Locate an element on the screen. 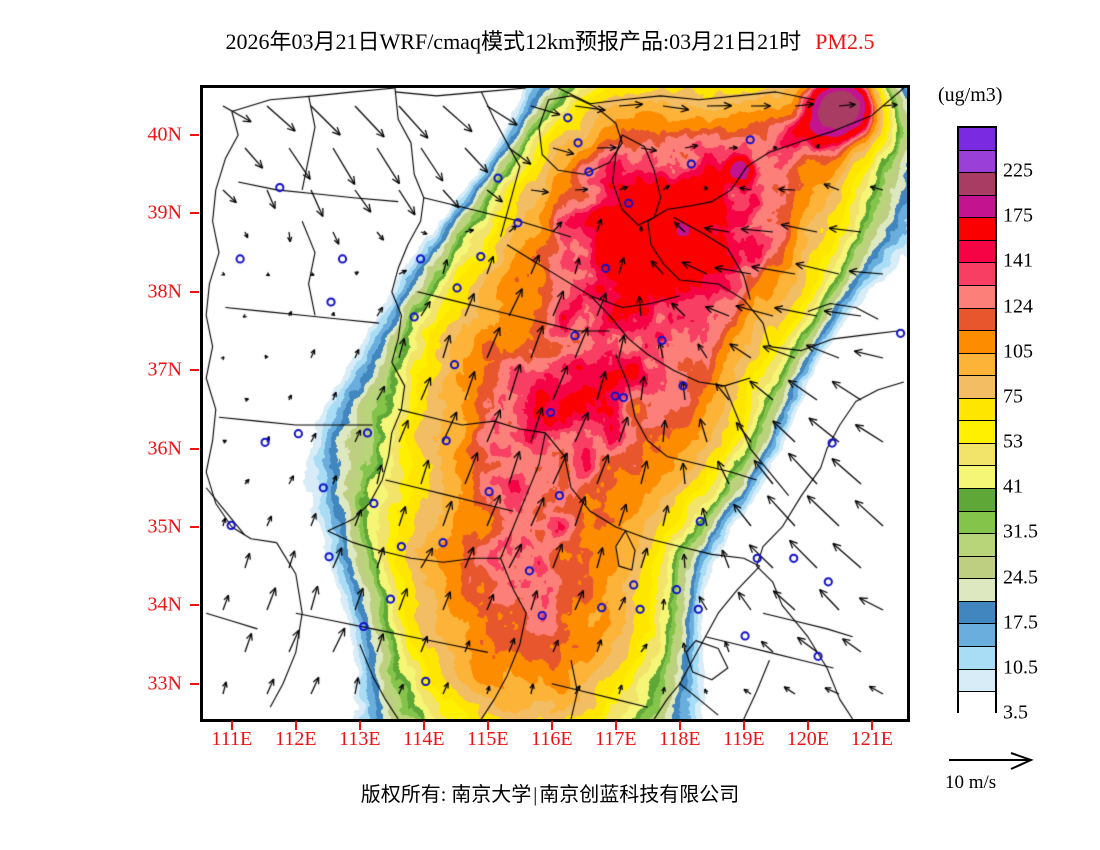  colorbar-tick-label: 75 is located at coordinates (1013, 396).